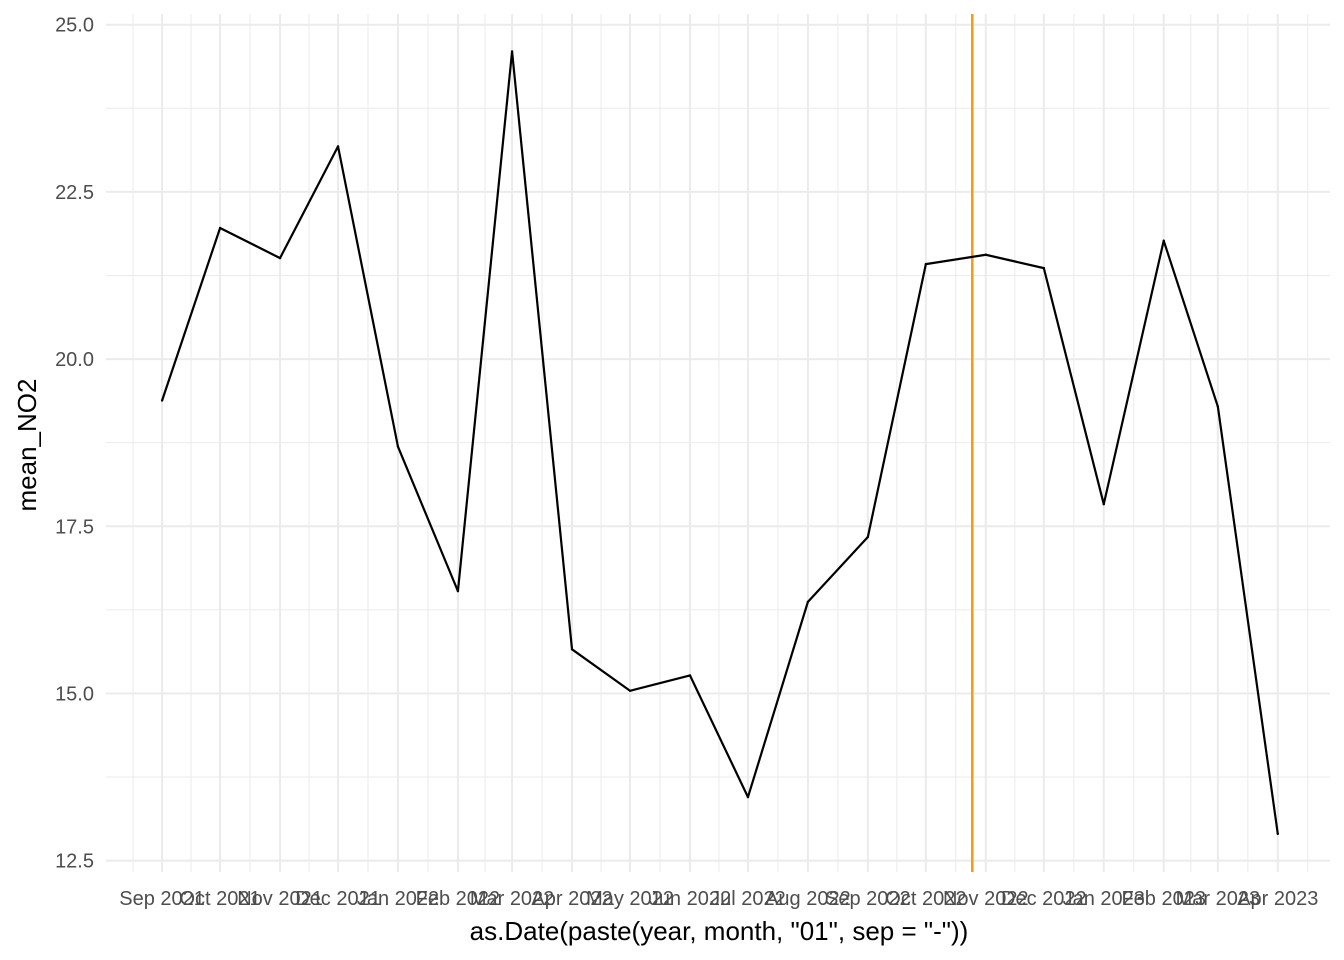  I want to click on x-tick-label: Jul 2022, so click(748, 899).